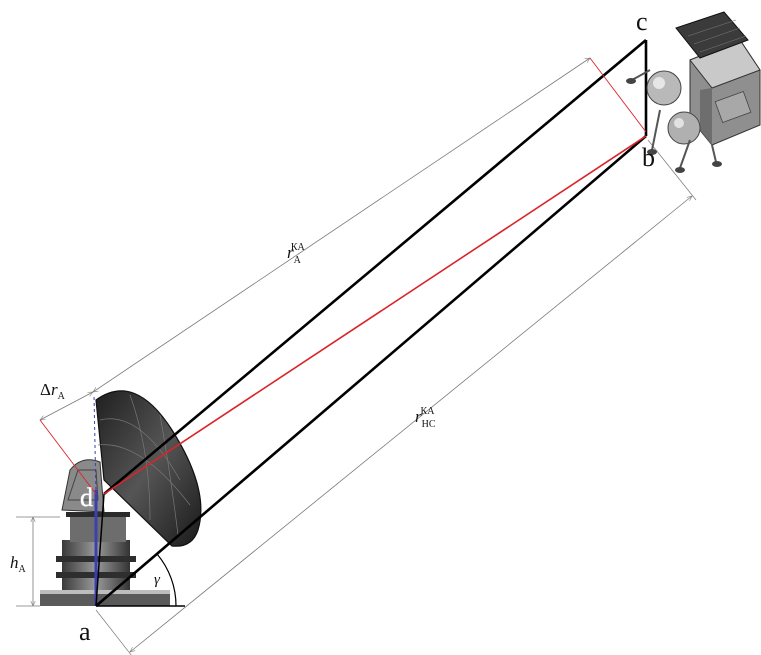  What do you see at coordinates (68, 457) in the screenshot?
I see `red-perpendicular-near-antenna` at bounding box center [68, 457].